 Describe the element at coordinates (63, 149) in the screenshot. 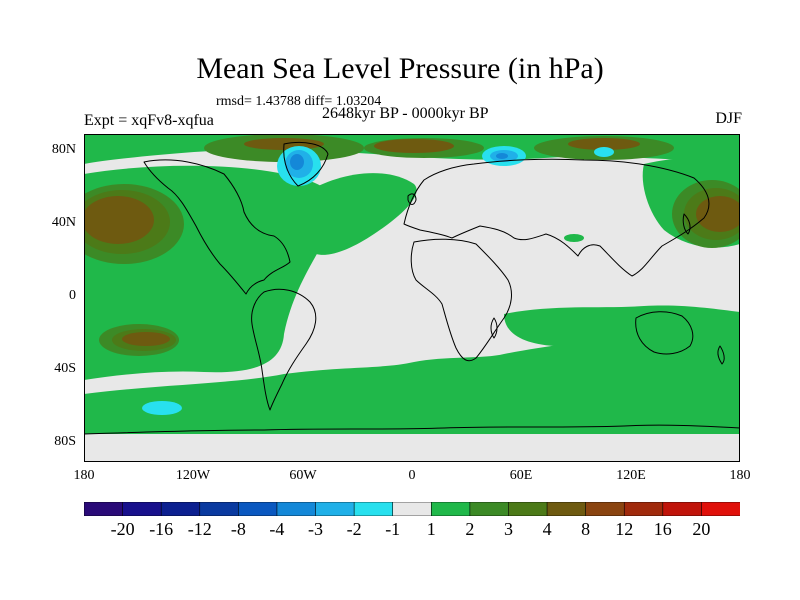

I see `lat-label-80n: 80N` at that location.